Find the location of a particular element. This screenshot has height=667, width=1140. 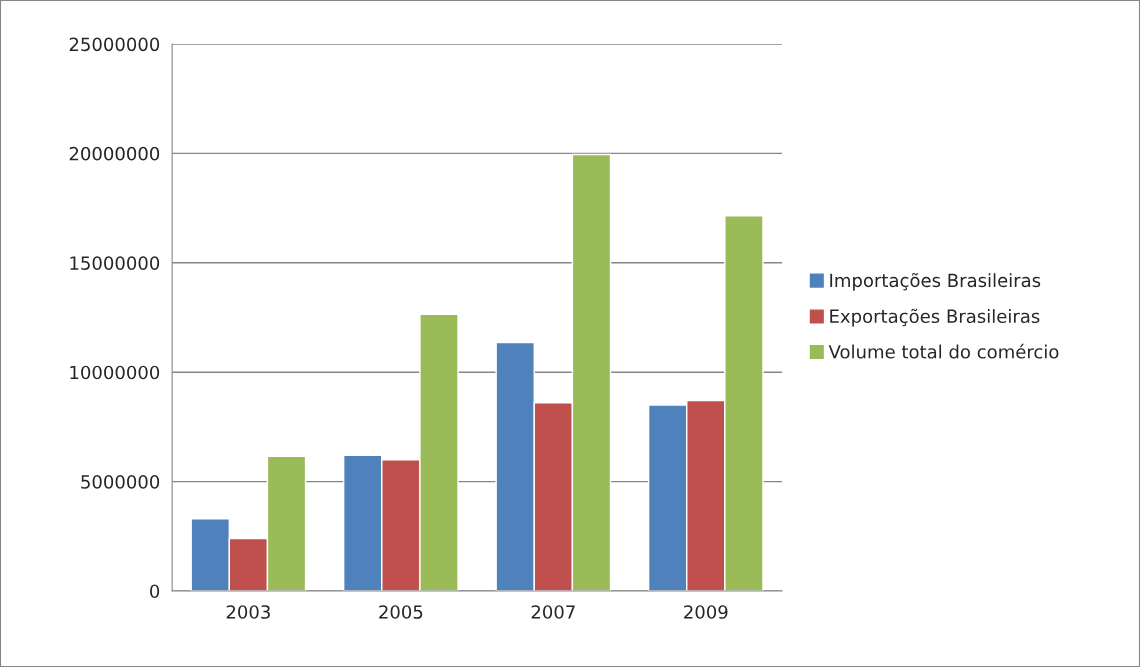

x-tick-label: 2009 is located at coordinates (706, 612).